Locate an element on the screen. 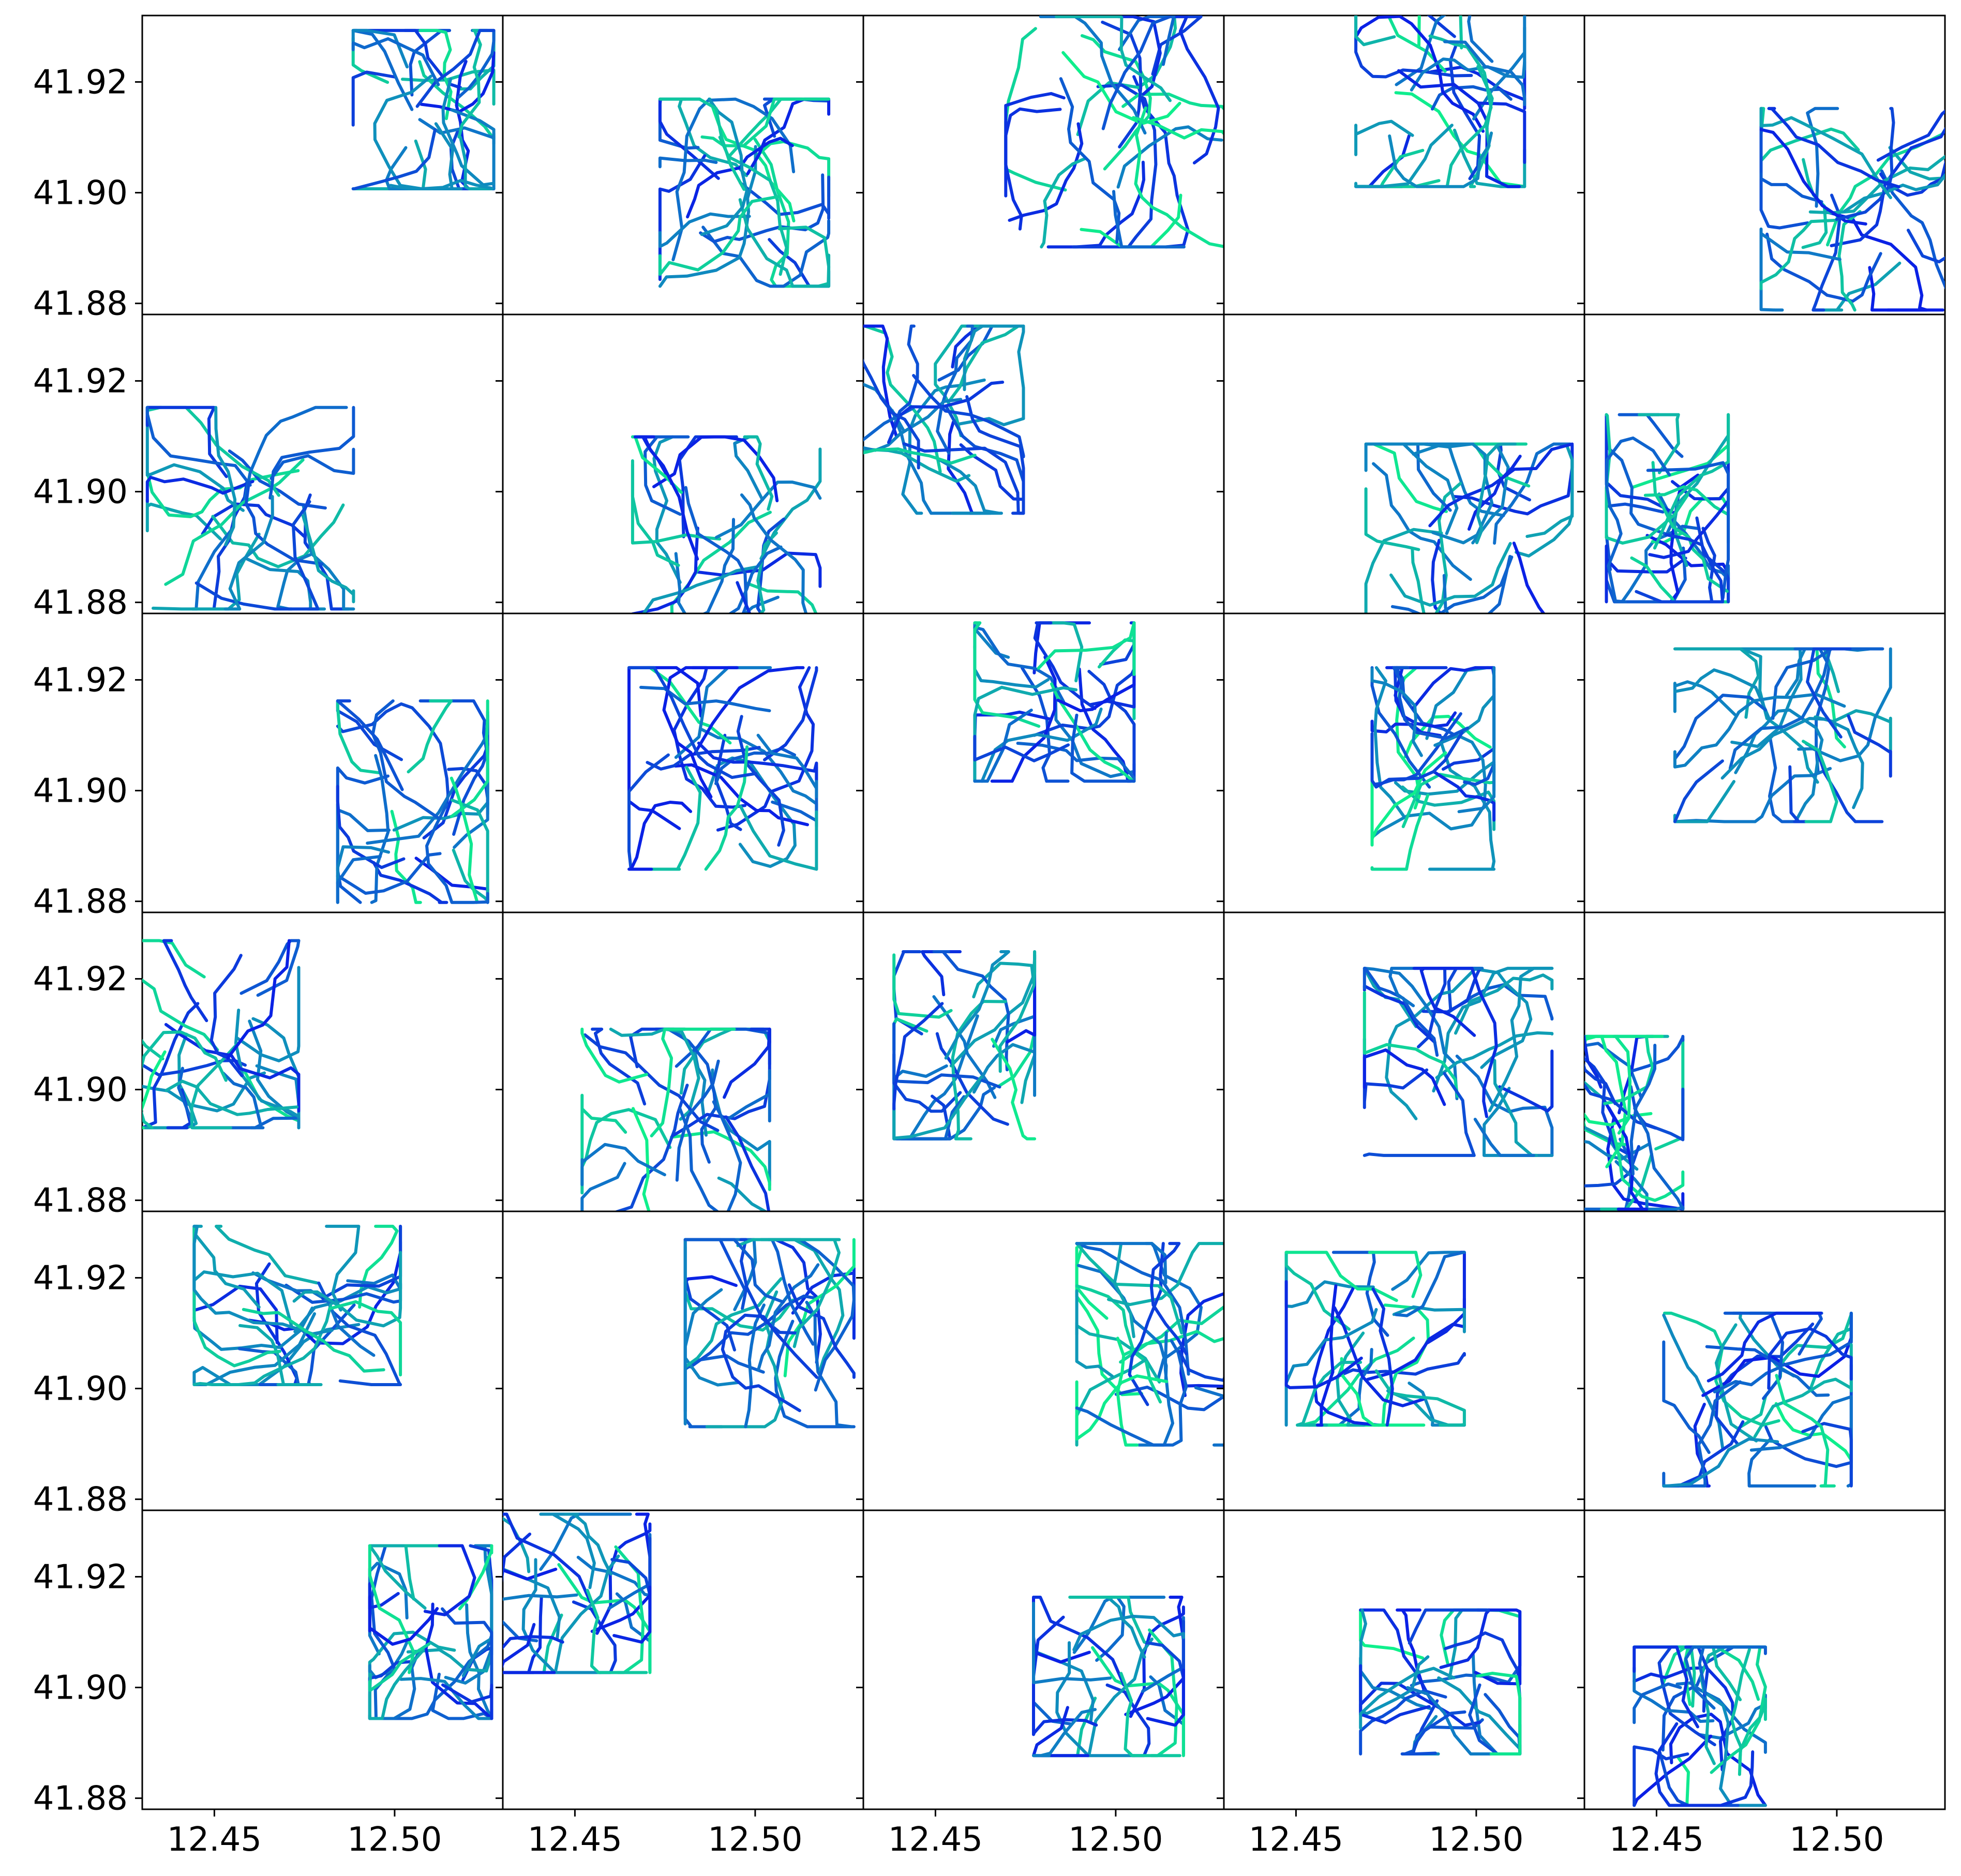 The height and width of the screenshot is (1876, 1961). x-tick-label: 12.45 is located at coordinates (575, 1840).